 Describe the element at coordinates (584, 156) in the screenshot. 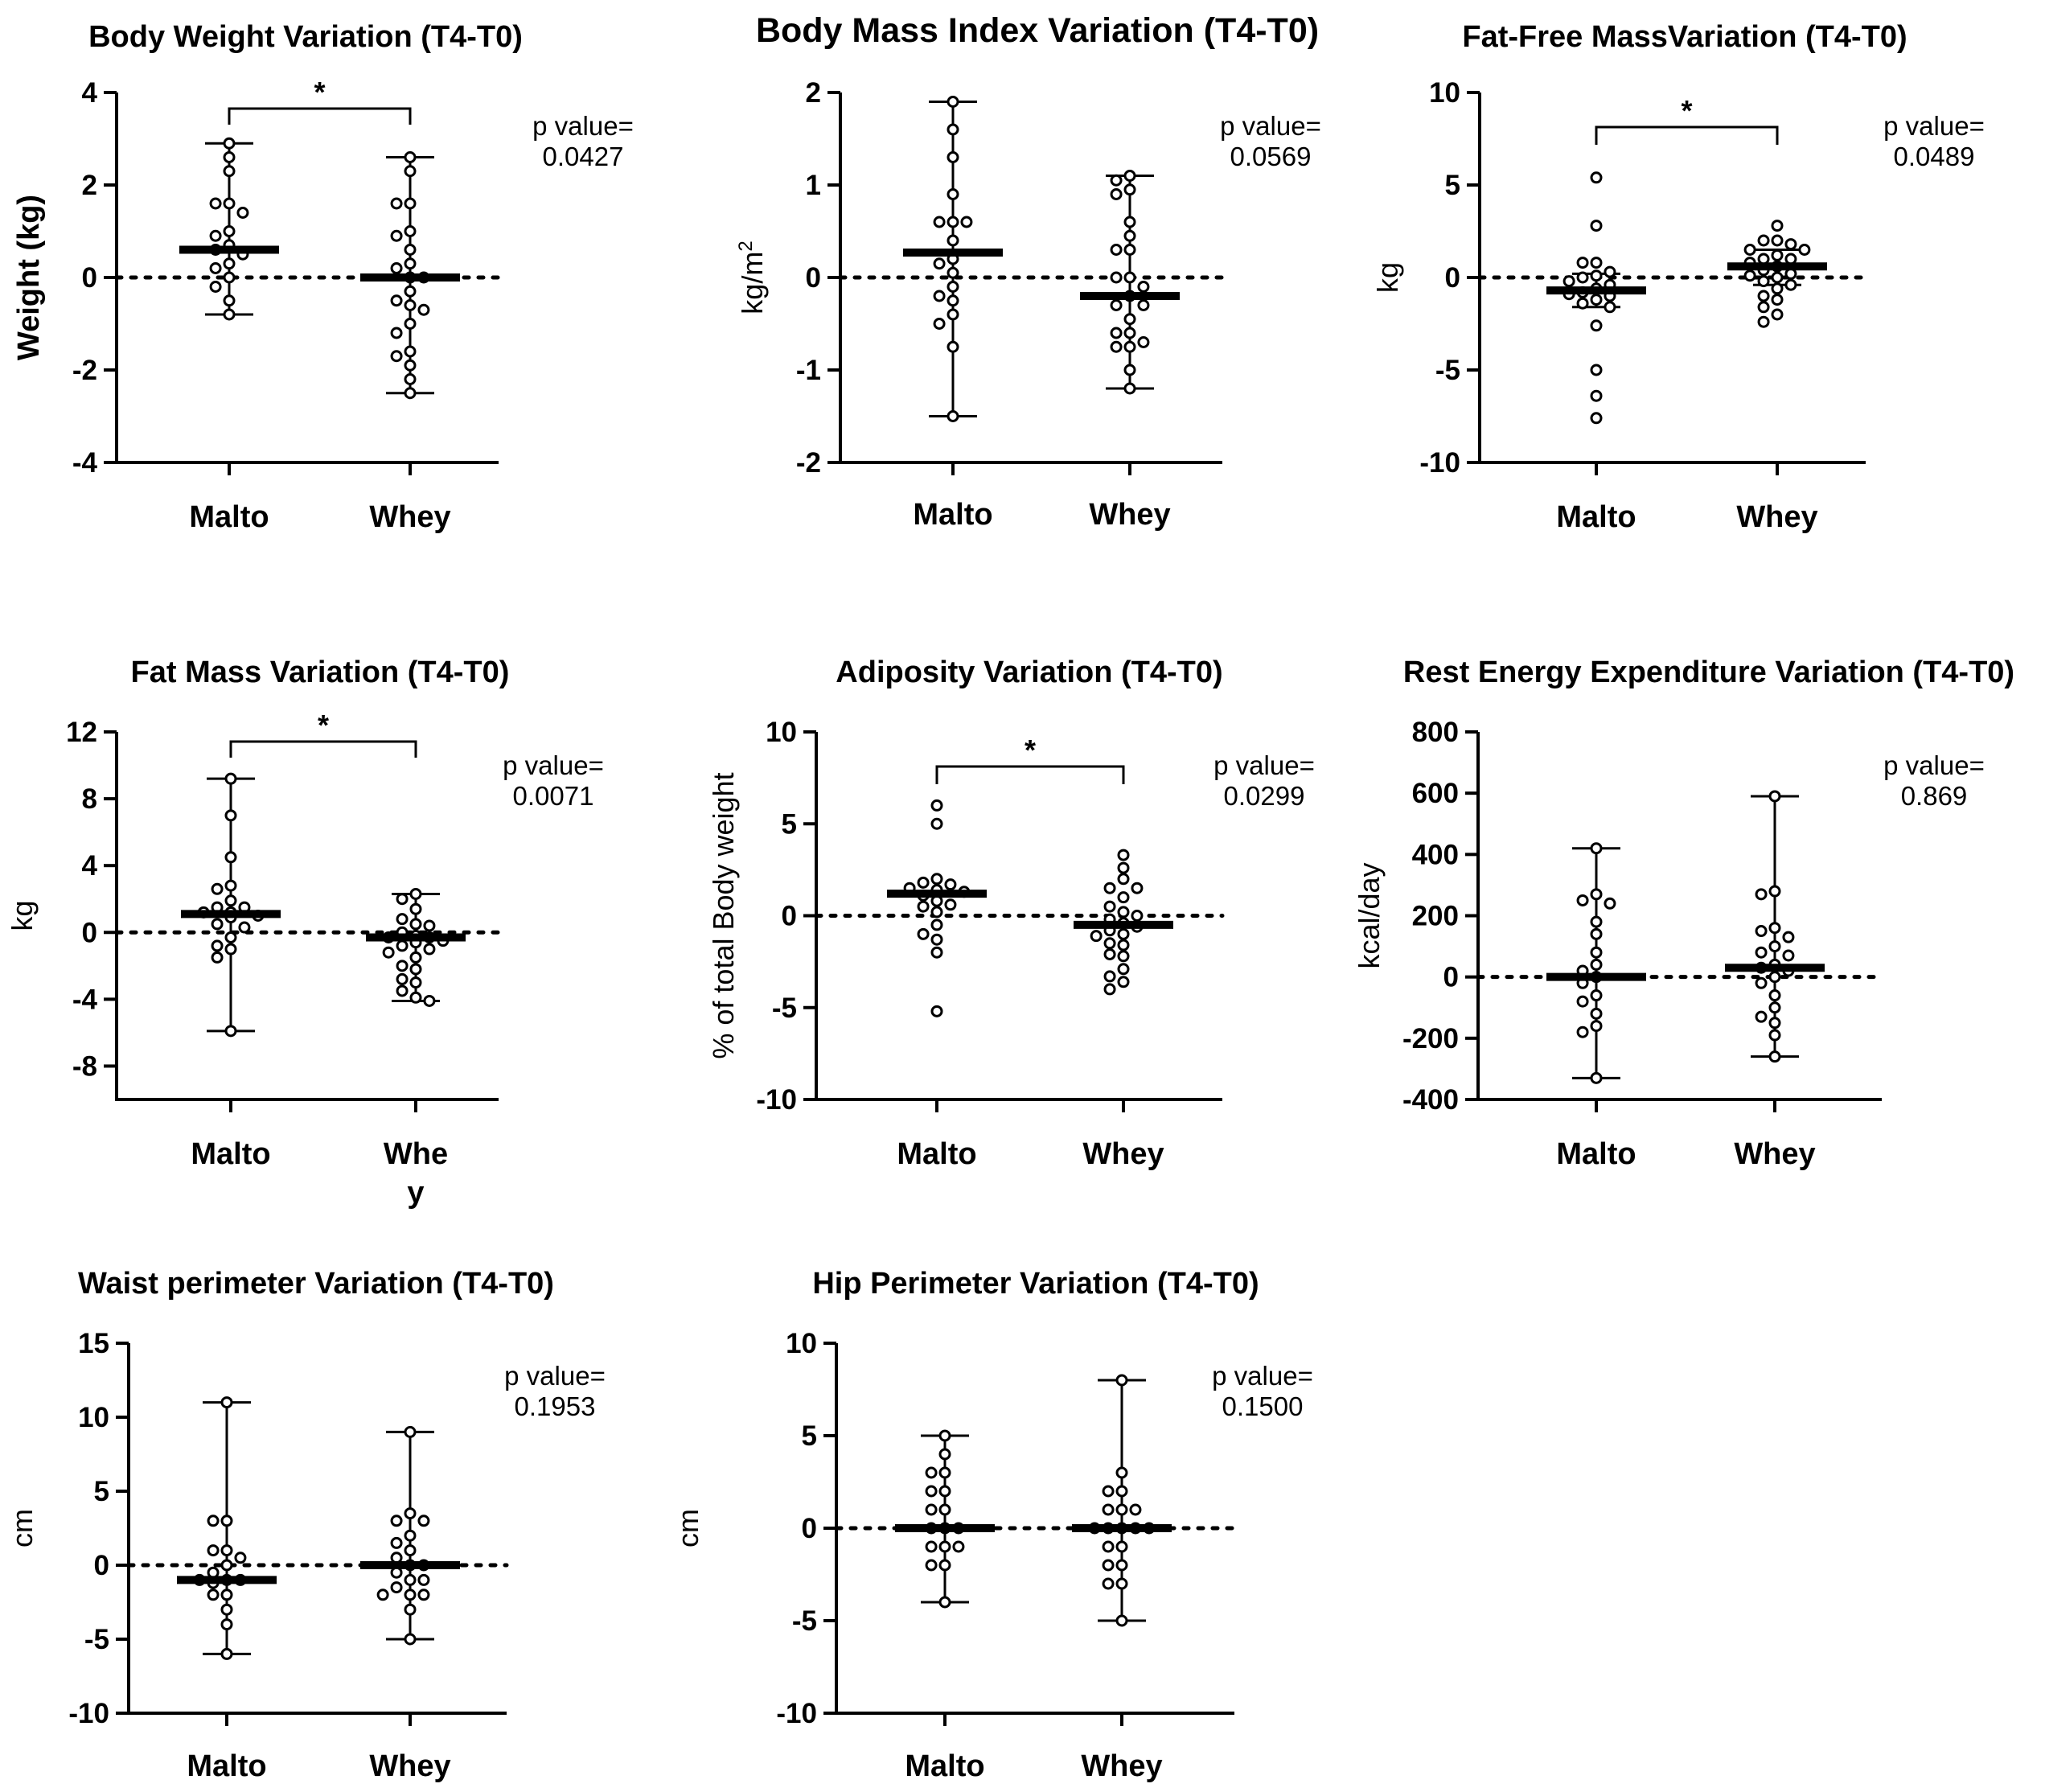

I see `p-value: 0.0427` at that location.